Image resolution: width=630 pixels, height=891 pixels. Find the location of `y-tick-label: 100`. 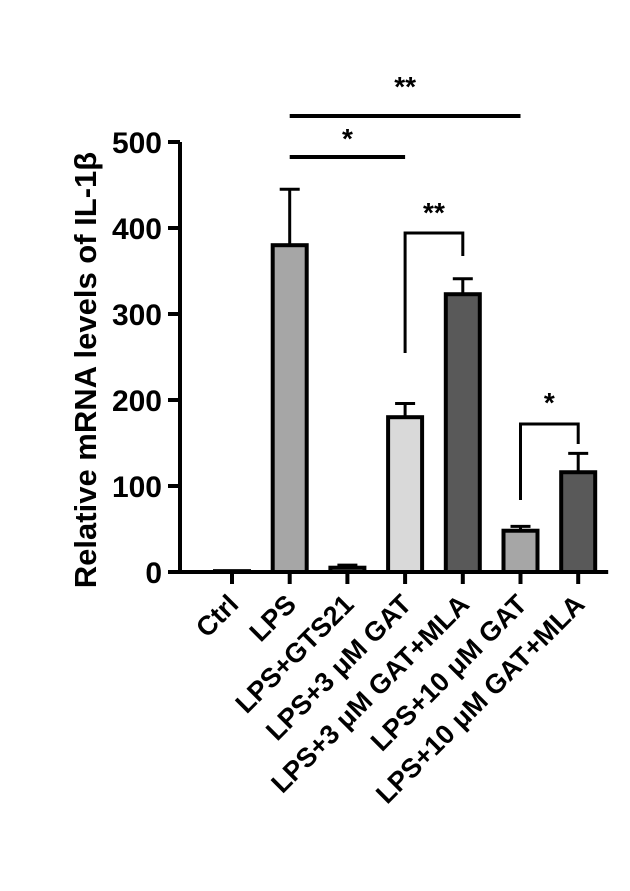

y-tick-label: 100 is located at coordinates (137, 487).